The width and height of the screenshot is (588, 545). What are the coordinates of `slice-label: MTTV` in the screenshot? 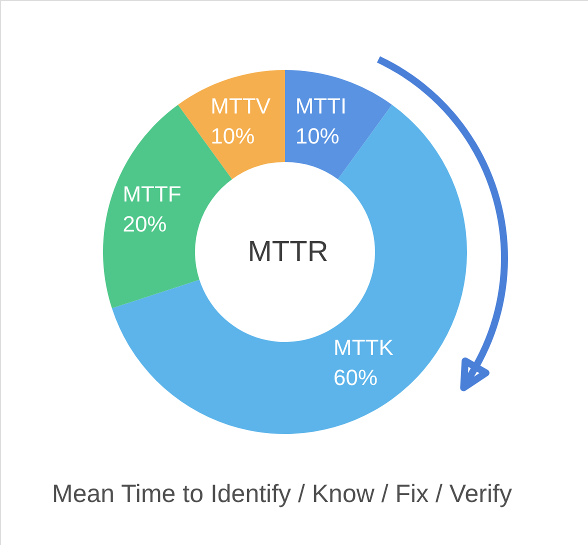 It's located at (240, 106).